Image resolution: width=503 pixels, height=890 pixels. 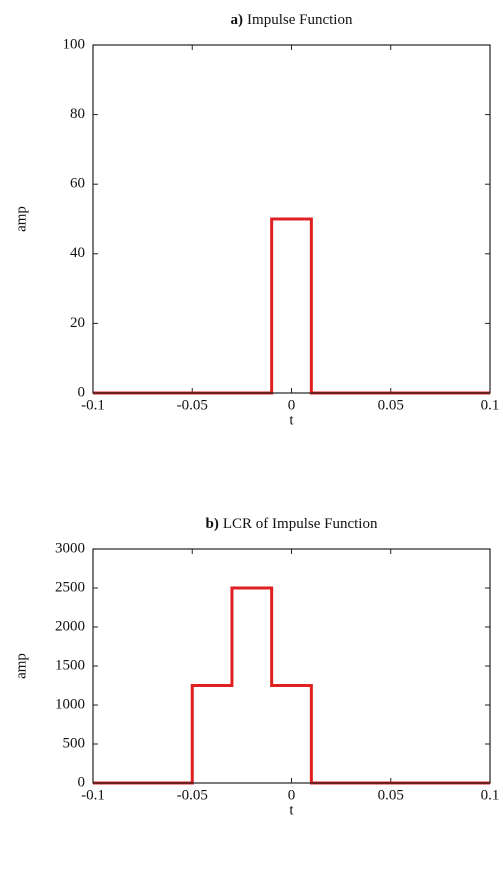 What do you see at coordinates (70, 548) in the screenshot?
I see `y-tick-label: 3000` at bounding box center [70, 548].